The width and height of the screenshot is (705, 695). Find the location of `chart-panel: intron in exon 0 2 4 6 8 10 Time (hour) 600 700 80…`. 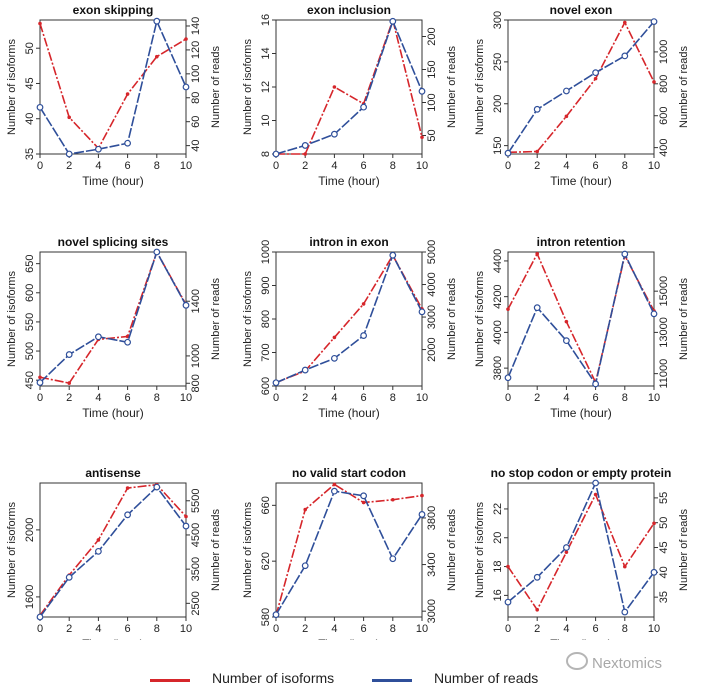

chart-panel: intron in exon 0 2 4 6 8 10 Time (hour) 600 700 80… is located at coordinates (350, 327).